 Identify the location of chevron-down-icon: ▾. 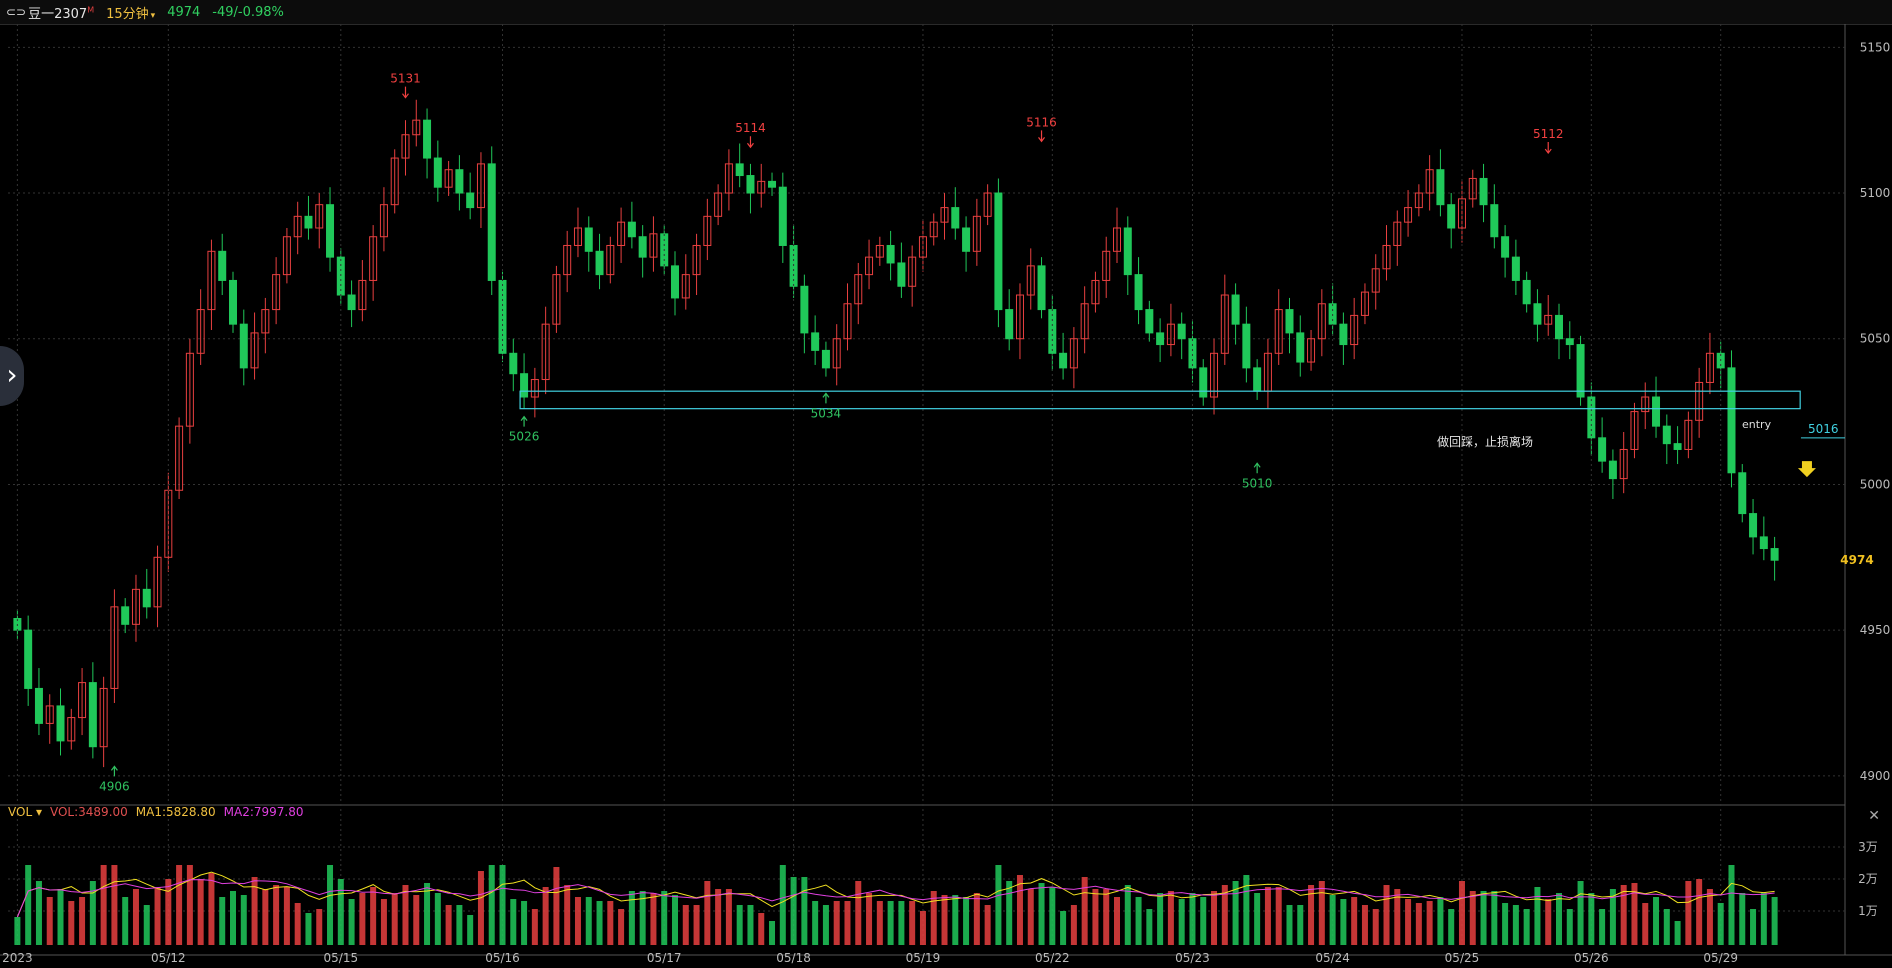
(153, 15).